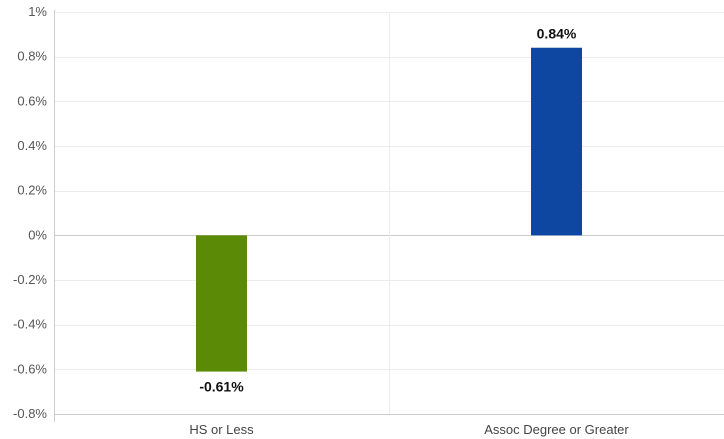 The height and width of the screenshot is (439, 724). What do you see at coordinates (32, 100) in the screenshot?
I see `y-tick-label: 0.6%` at bounding box center [32, 100].